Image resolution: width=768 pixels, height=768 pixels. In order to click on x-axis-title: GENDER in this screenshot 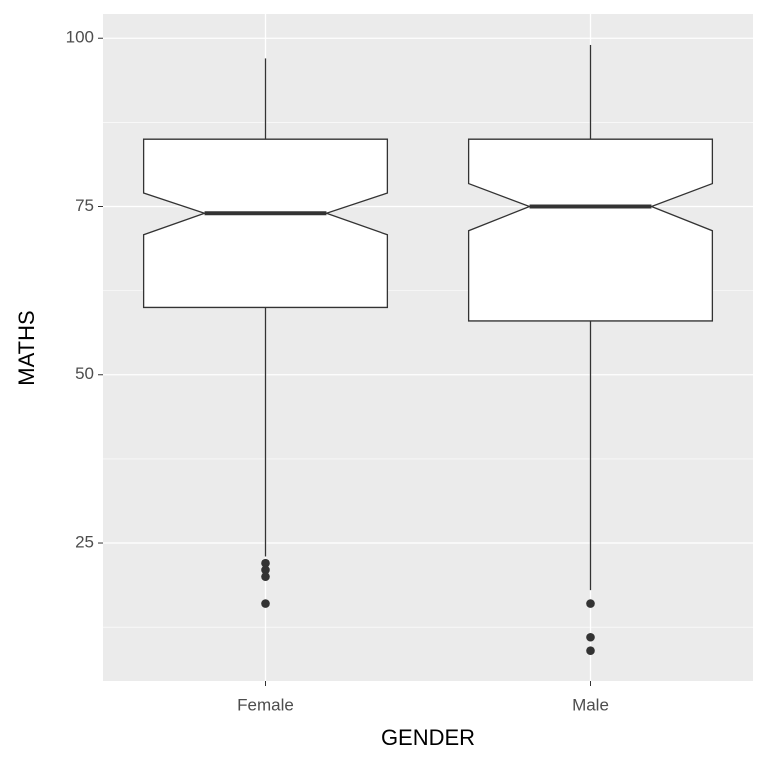, I will do `click(428, 737)`.